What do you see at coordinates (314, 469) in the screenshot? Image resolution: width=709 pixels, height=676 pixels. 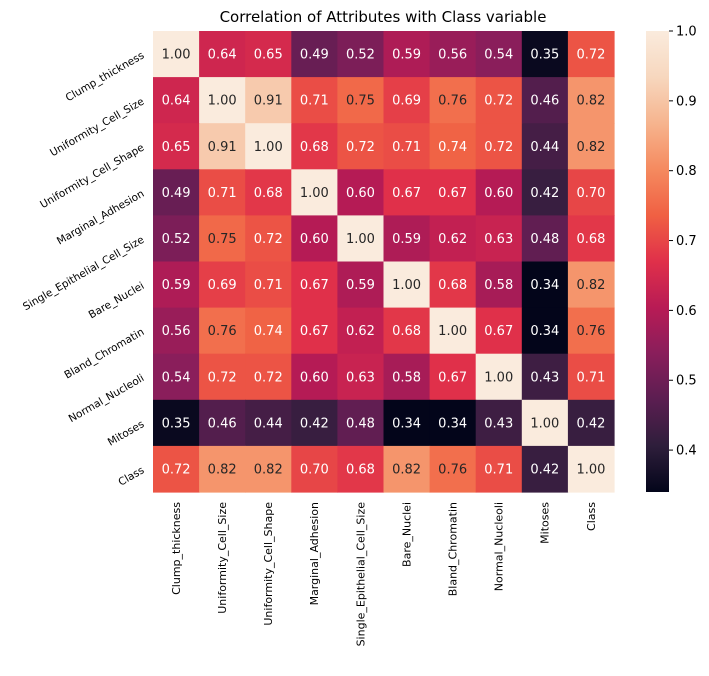 I see `cell-value-label: 0.70` at bounding box center [314, 469].